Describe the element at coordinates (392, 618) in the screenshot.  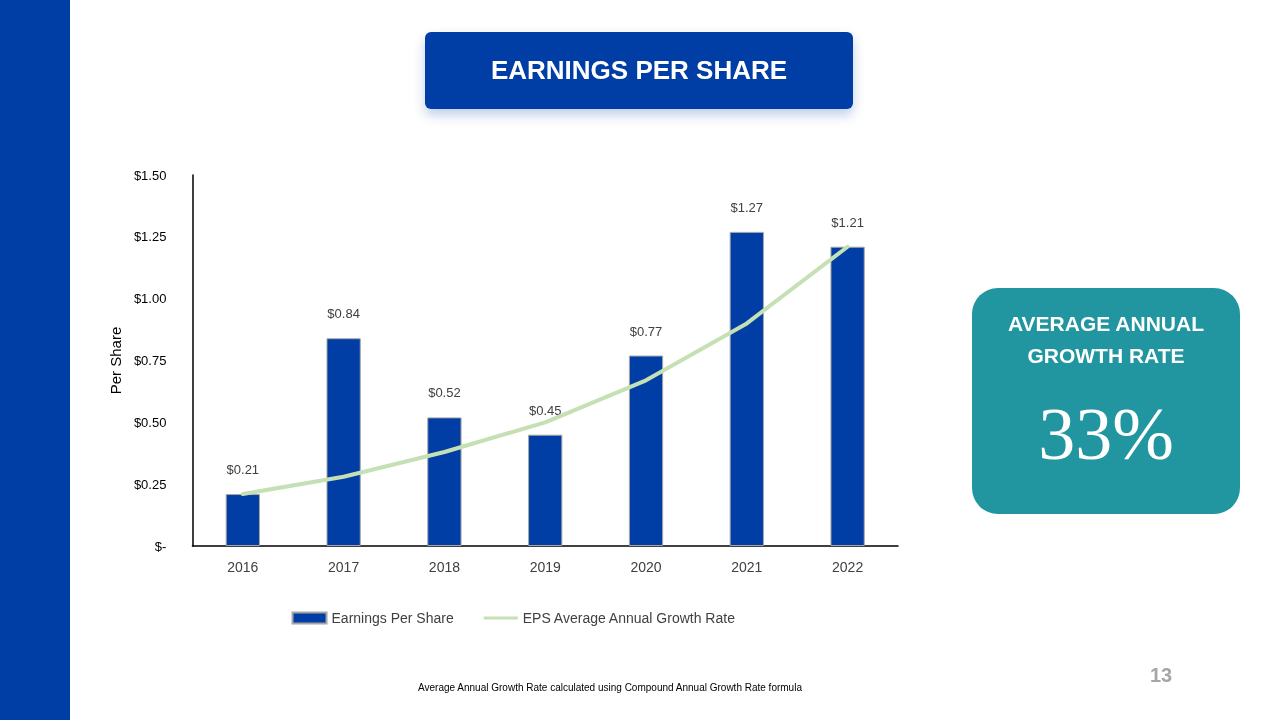
I see `legend-label: Earnings Per Share` at that location.